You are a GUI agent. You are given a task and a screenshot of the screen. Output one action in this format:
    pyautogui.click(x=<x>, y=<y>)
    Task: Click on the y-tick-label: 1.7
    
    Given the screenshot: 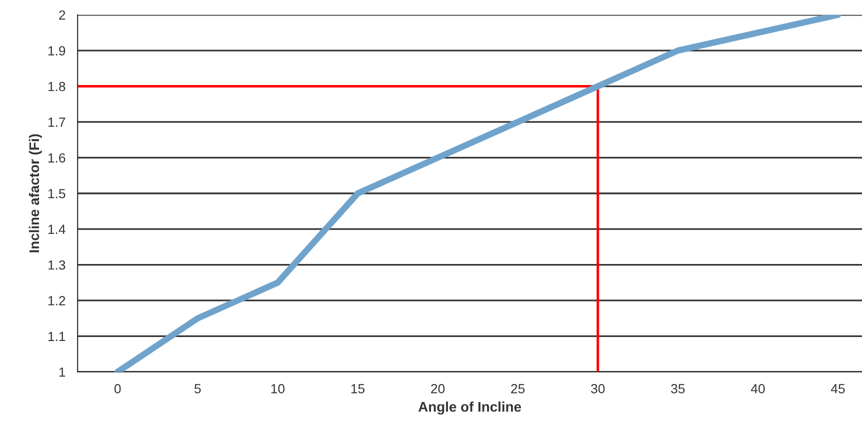 What is the action you would take?
    pyautogui.click(x=57, y=122)
    